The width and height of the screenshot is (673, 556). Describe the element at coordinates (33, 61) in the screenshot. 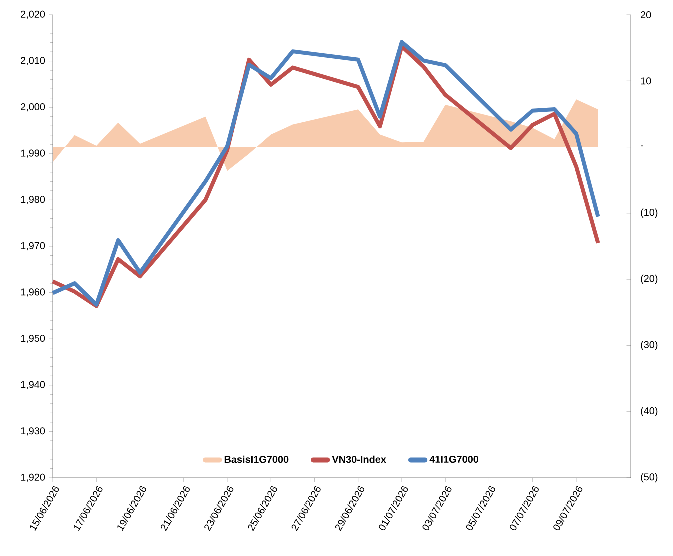

I see `y-tick-label: 2,010` at that location.